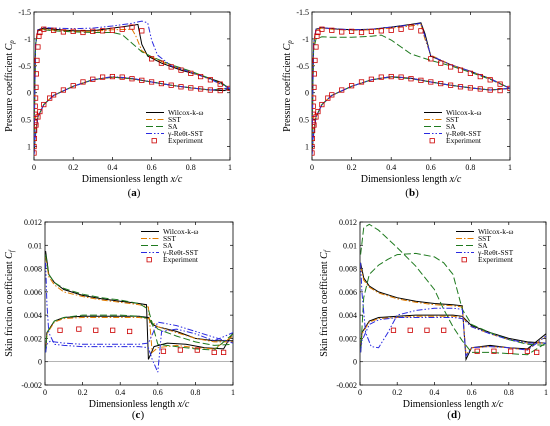  I want to click on panel-caption: (c), so click(138, 415).